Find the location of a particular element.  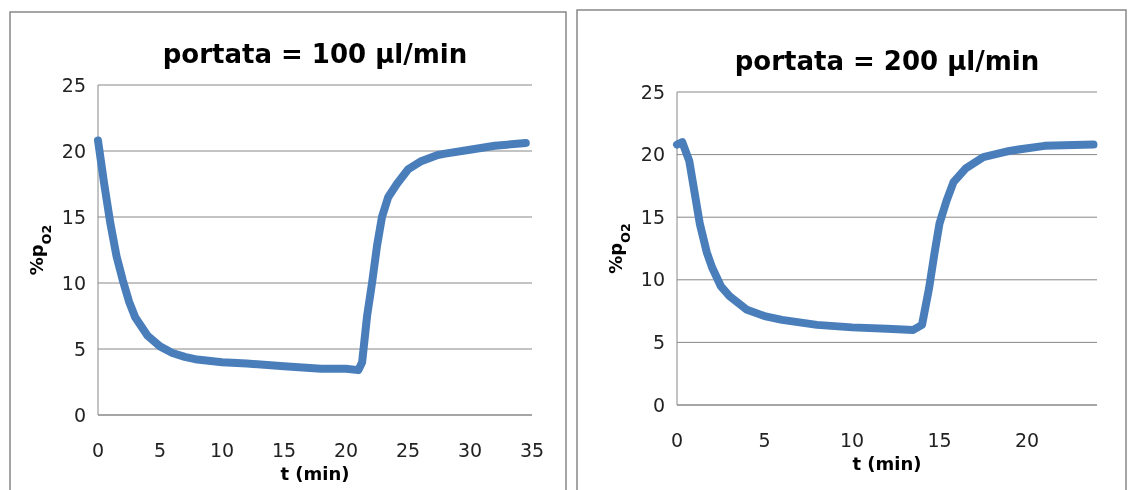

chart-title: portata = 100 µl/min is located at coordinates (315, 54).